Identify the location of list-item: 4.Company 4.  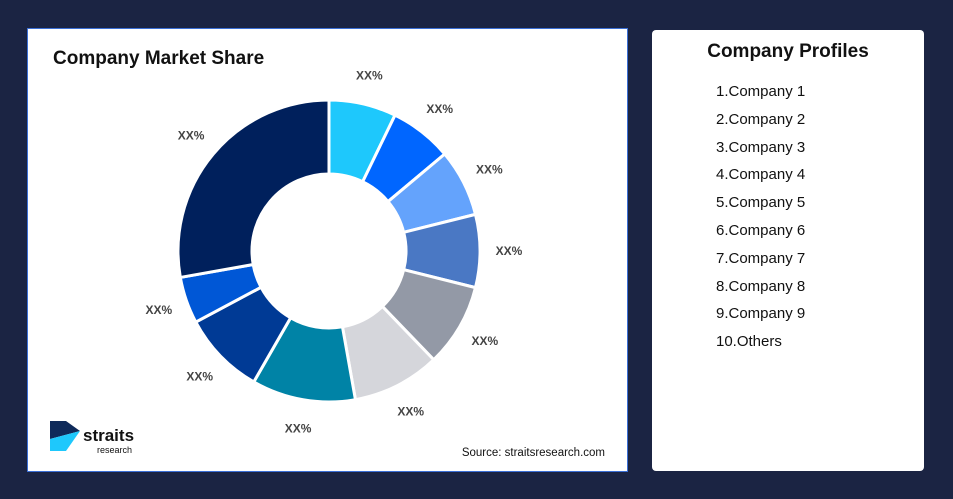
(761, 175).